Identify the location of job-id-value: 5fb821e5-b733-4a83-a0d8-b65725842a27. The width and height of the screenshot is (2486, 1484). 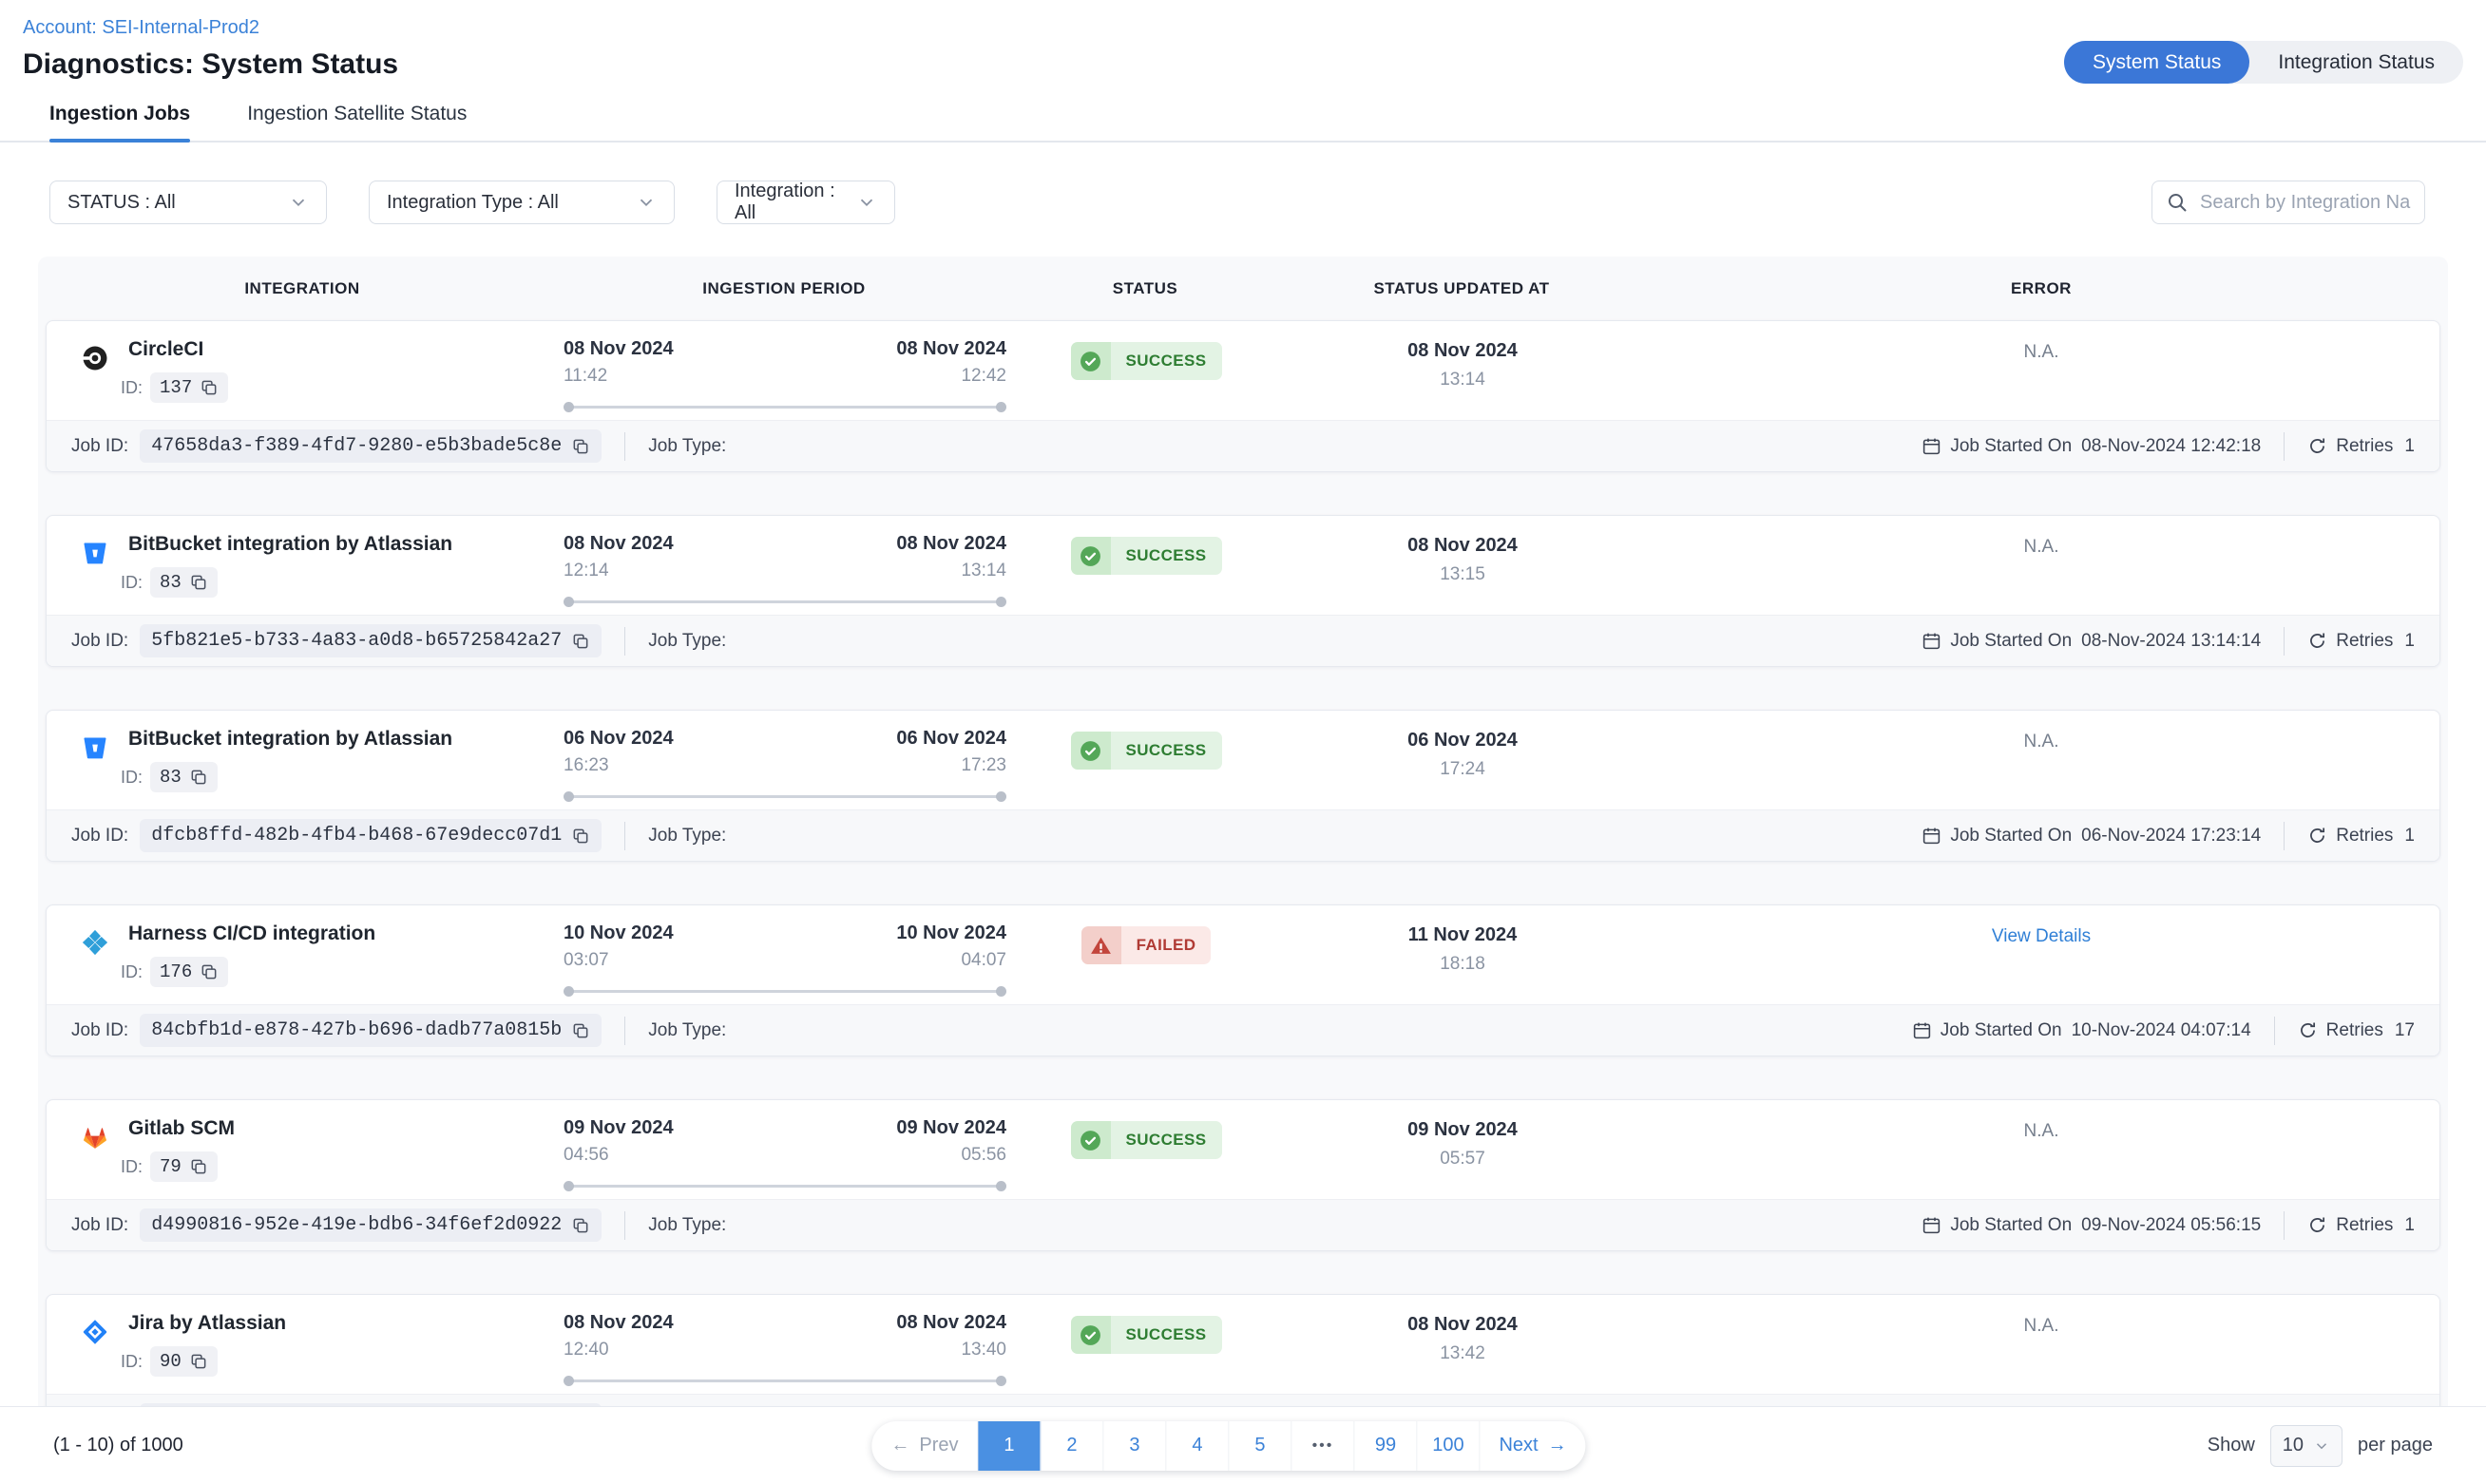
(357, 641).